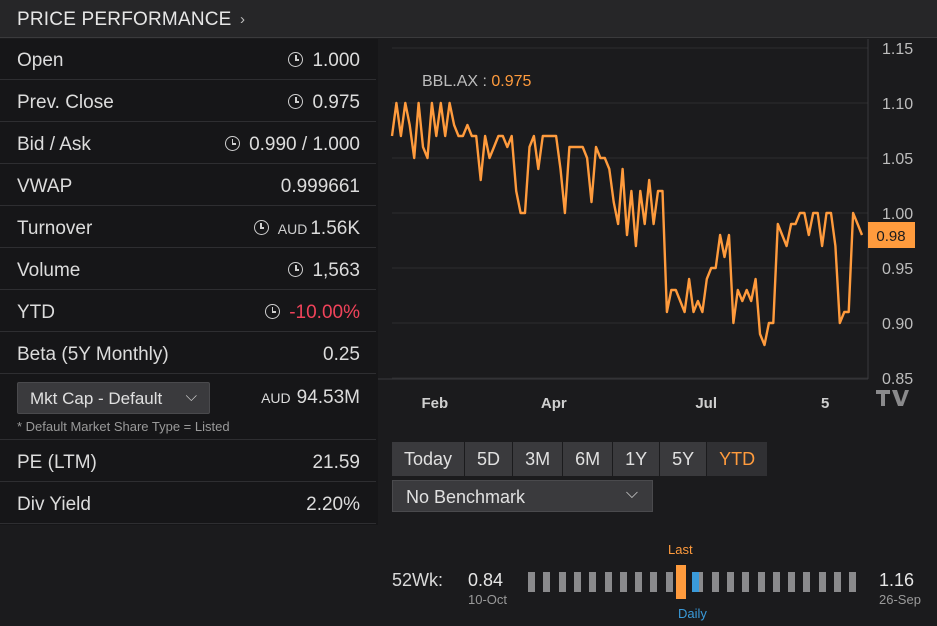  Describe the element at coordinates (511, 81) in the screenshot. I see `legend-value: 0.975` at that location.